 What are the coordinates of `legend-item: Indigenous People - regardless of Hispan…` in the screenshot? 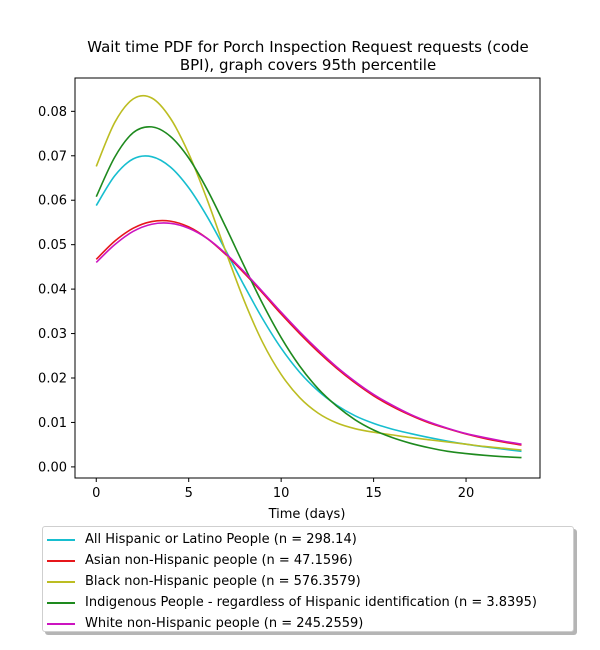 It's located at (308, 602).